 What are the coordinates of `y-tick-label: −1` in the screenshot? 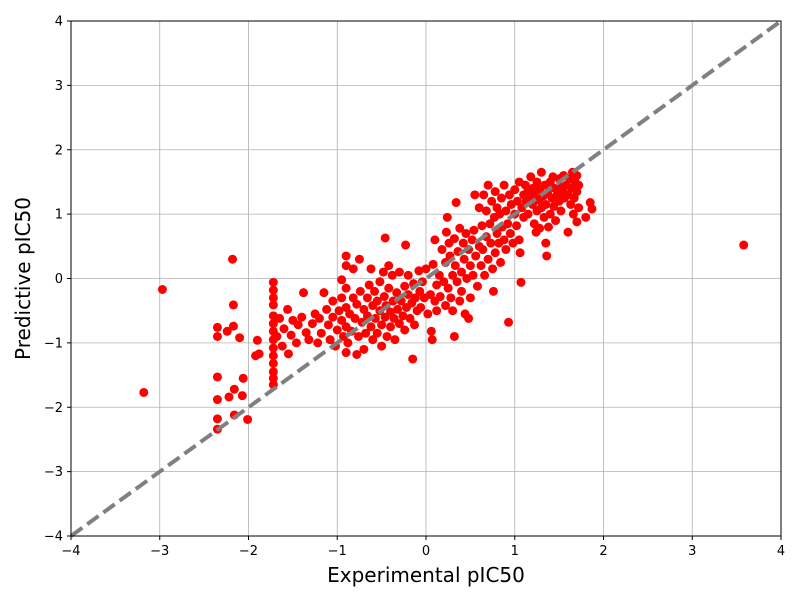 It's located at (53, 343).